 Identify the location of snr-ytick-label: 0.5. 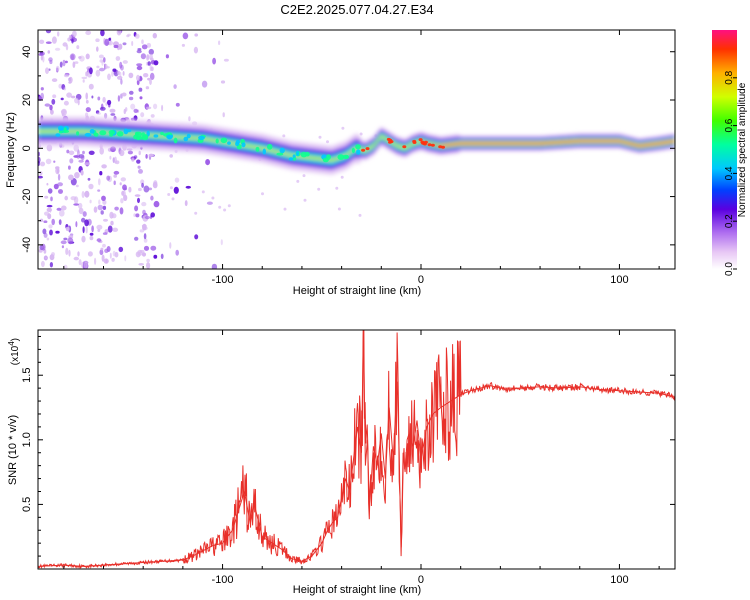
(27, 504).